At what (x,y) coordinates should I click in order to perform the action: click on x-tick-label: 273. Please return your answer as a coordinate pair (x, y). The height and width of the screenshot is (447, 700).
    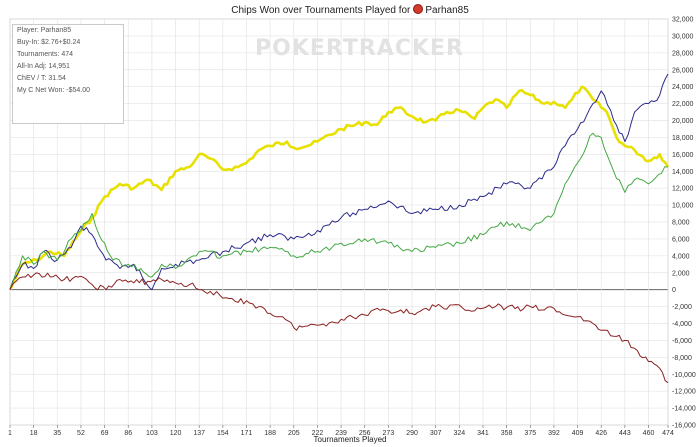
    Looking at the image, I should click on (389, 433).